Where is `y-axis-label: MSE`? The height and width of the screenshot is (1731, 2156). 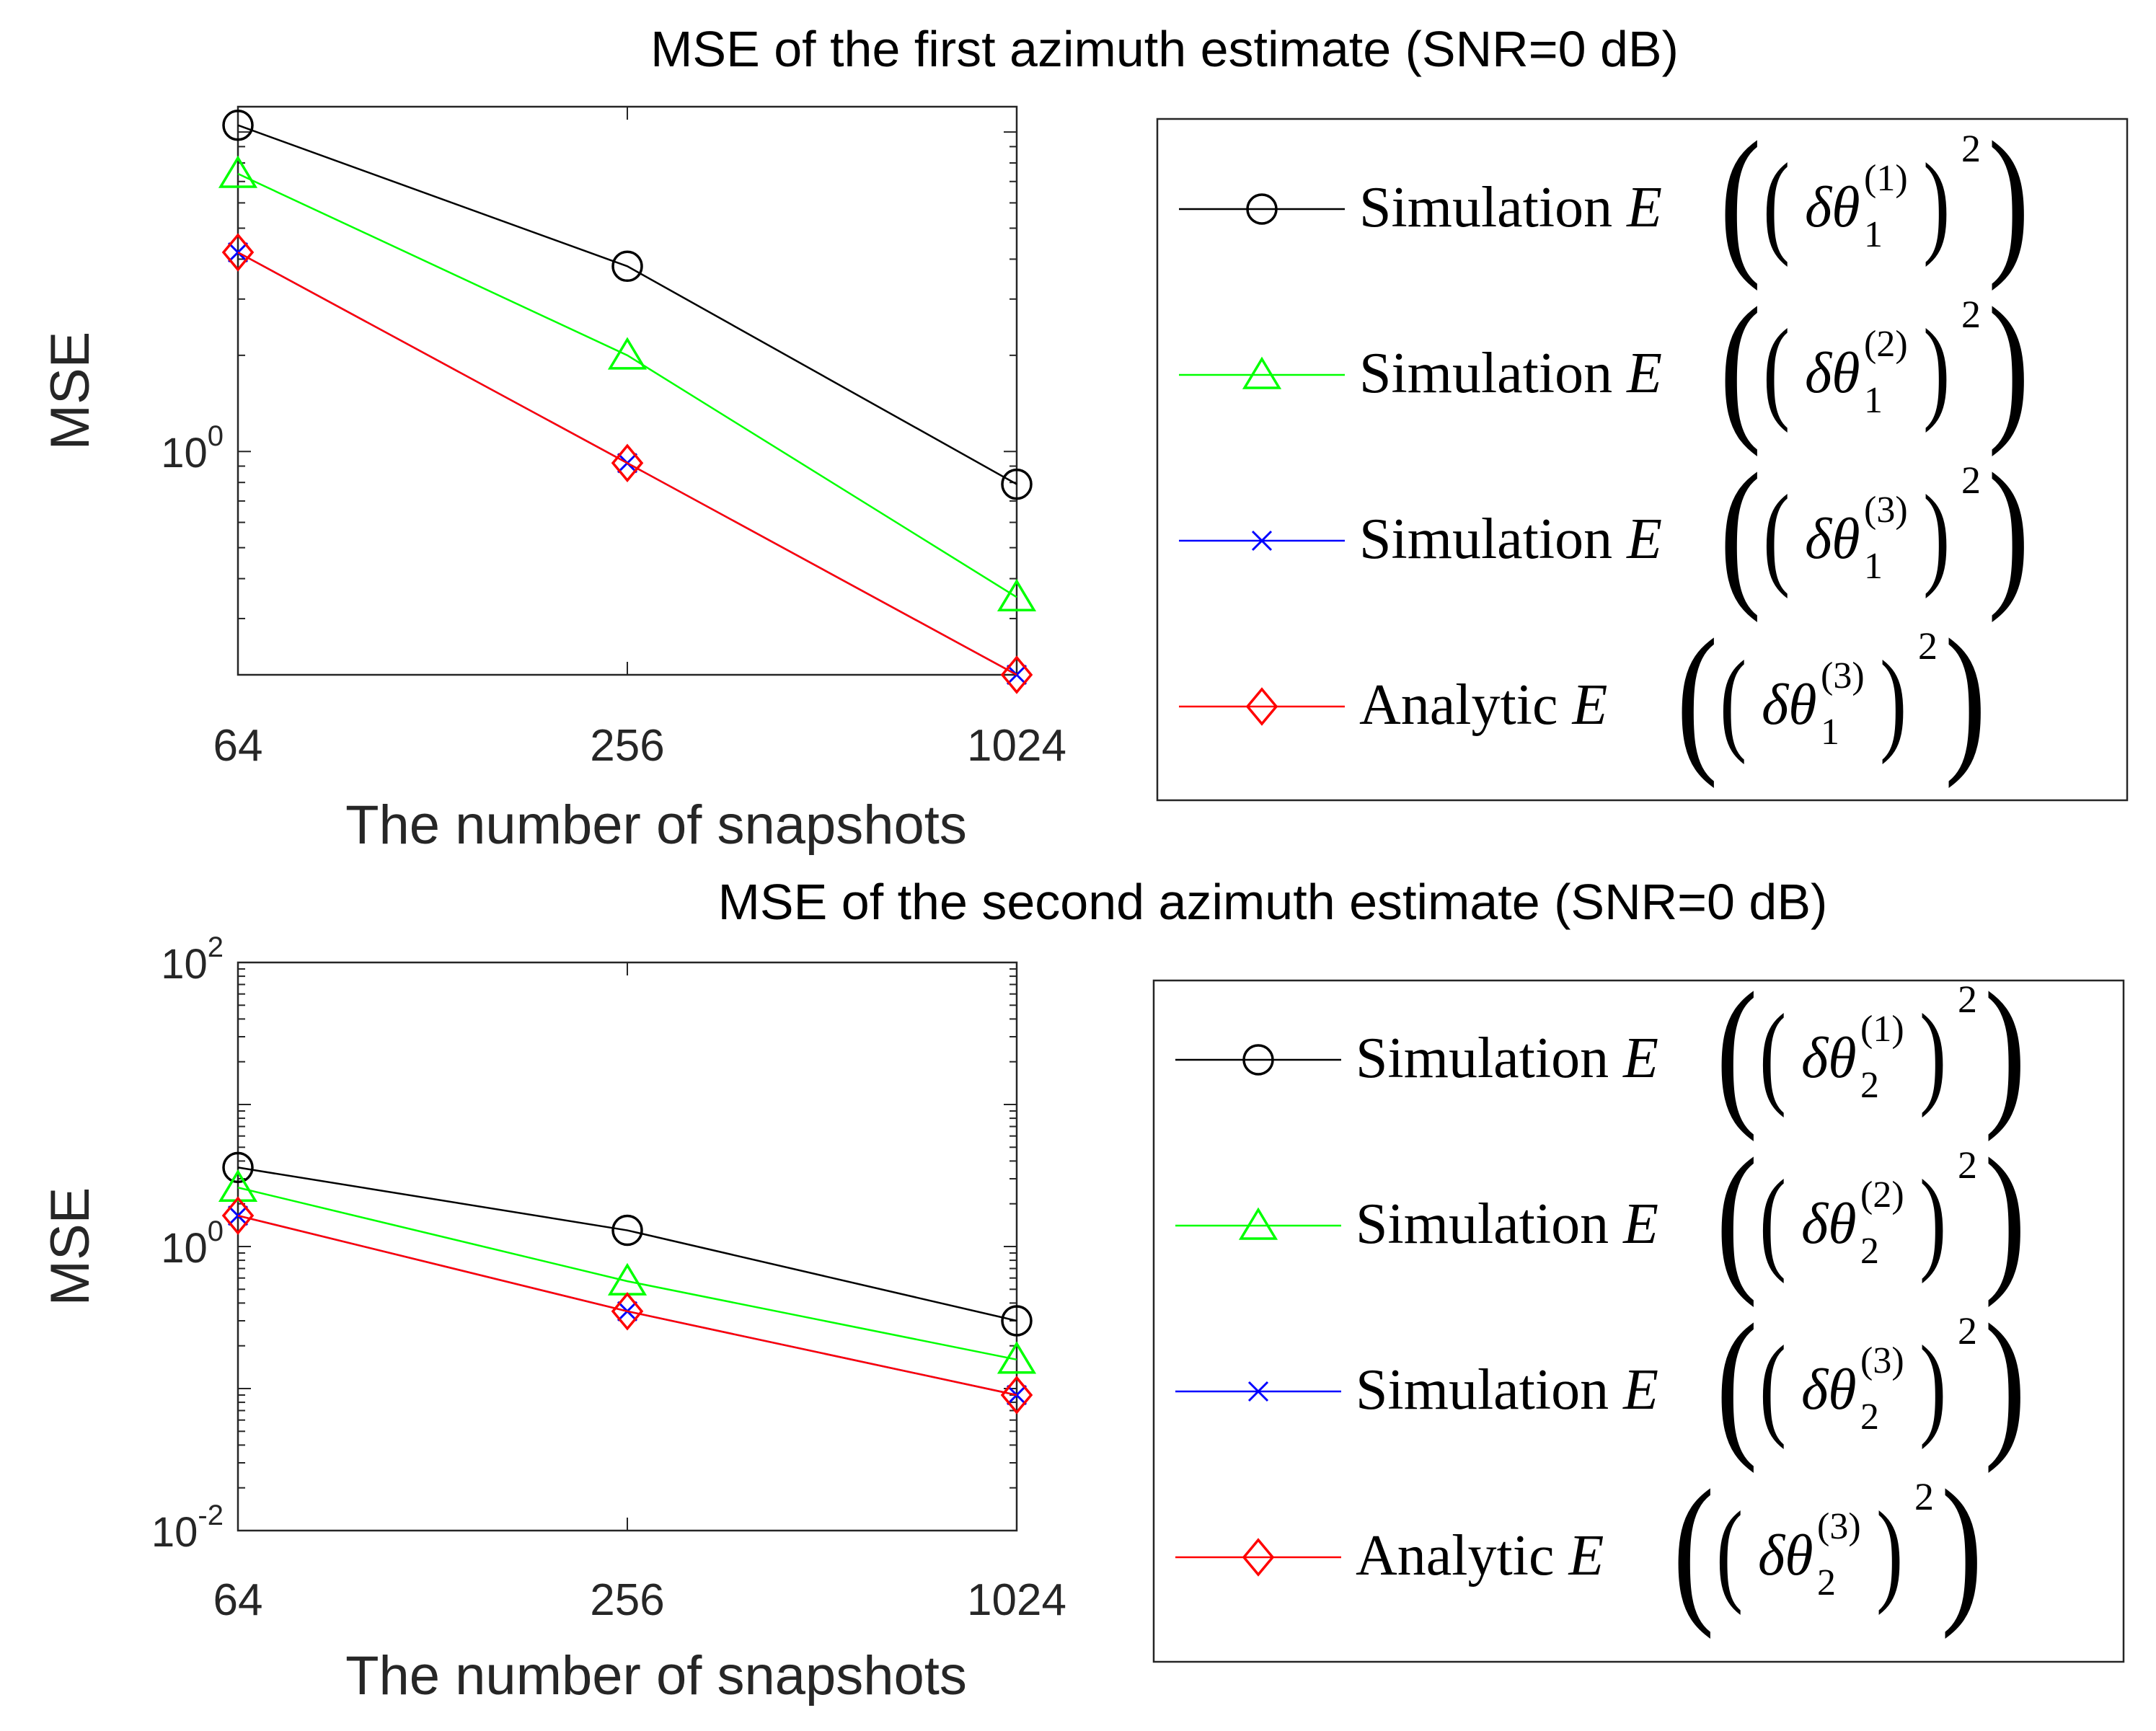
y-axis-label: MSE is located at coordinates (70, 391).